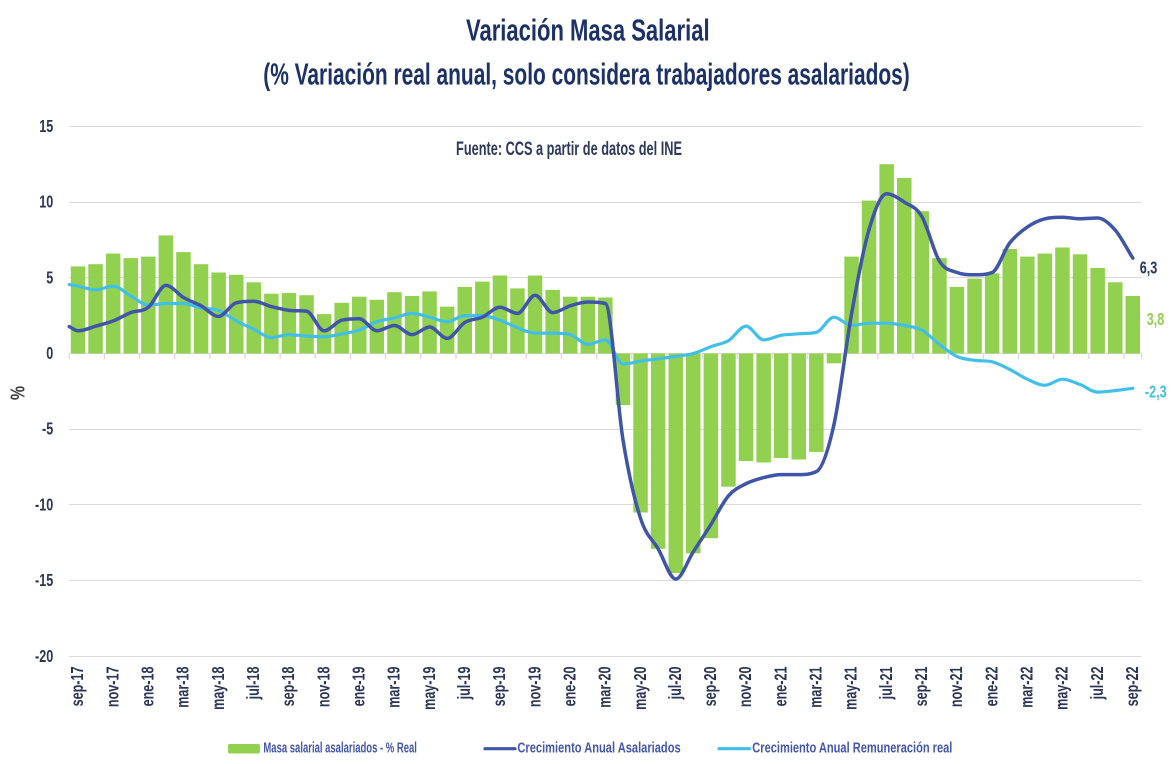 The image size is (1175, 764). Describe the element at coordinates (113, 687) in the screenshot. I see `svg-text: nov-17` at that location.